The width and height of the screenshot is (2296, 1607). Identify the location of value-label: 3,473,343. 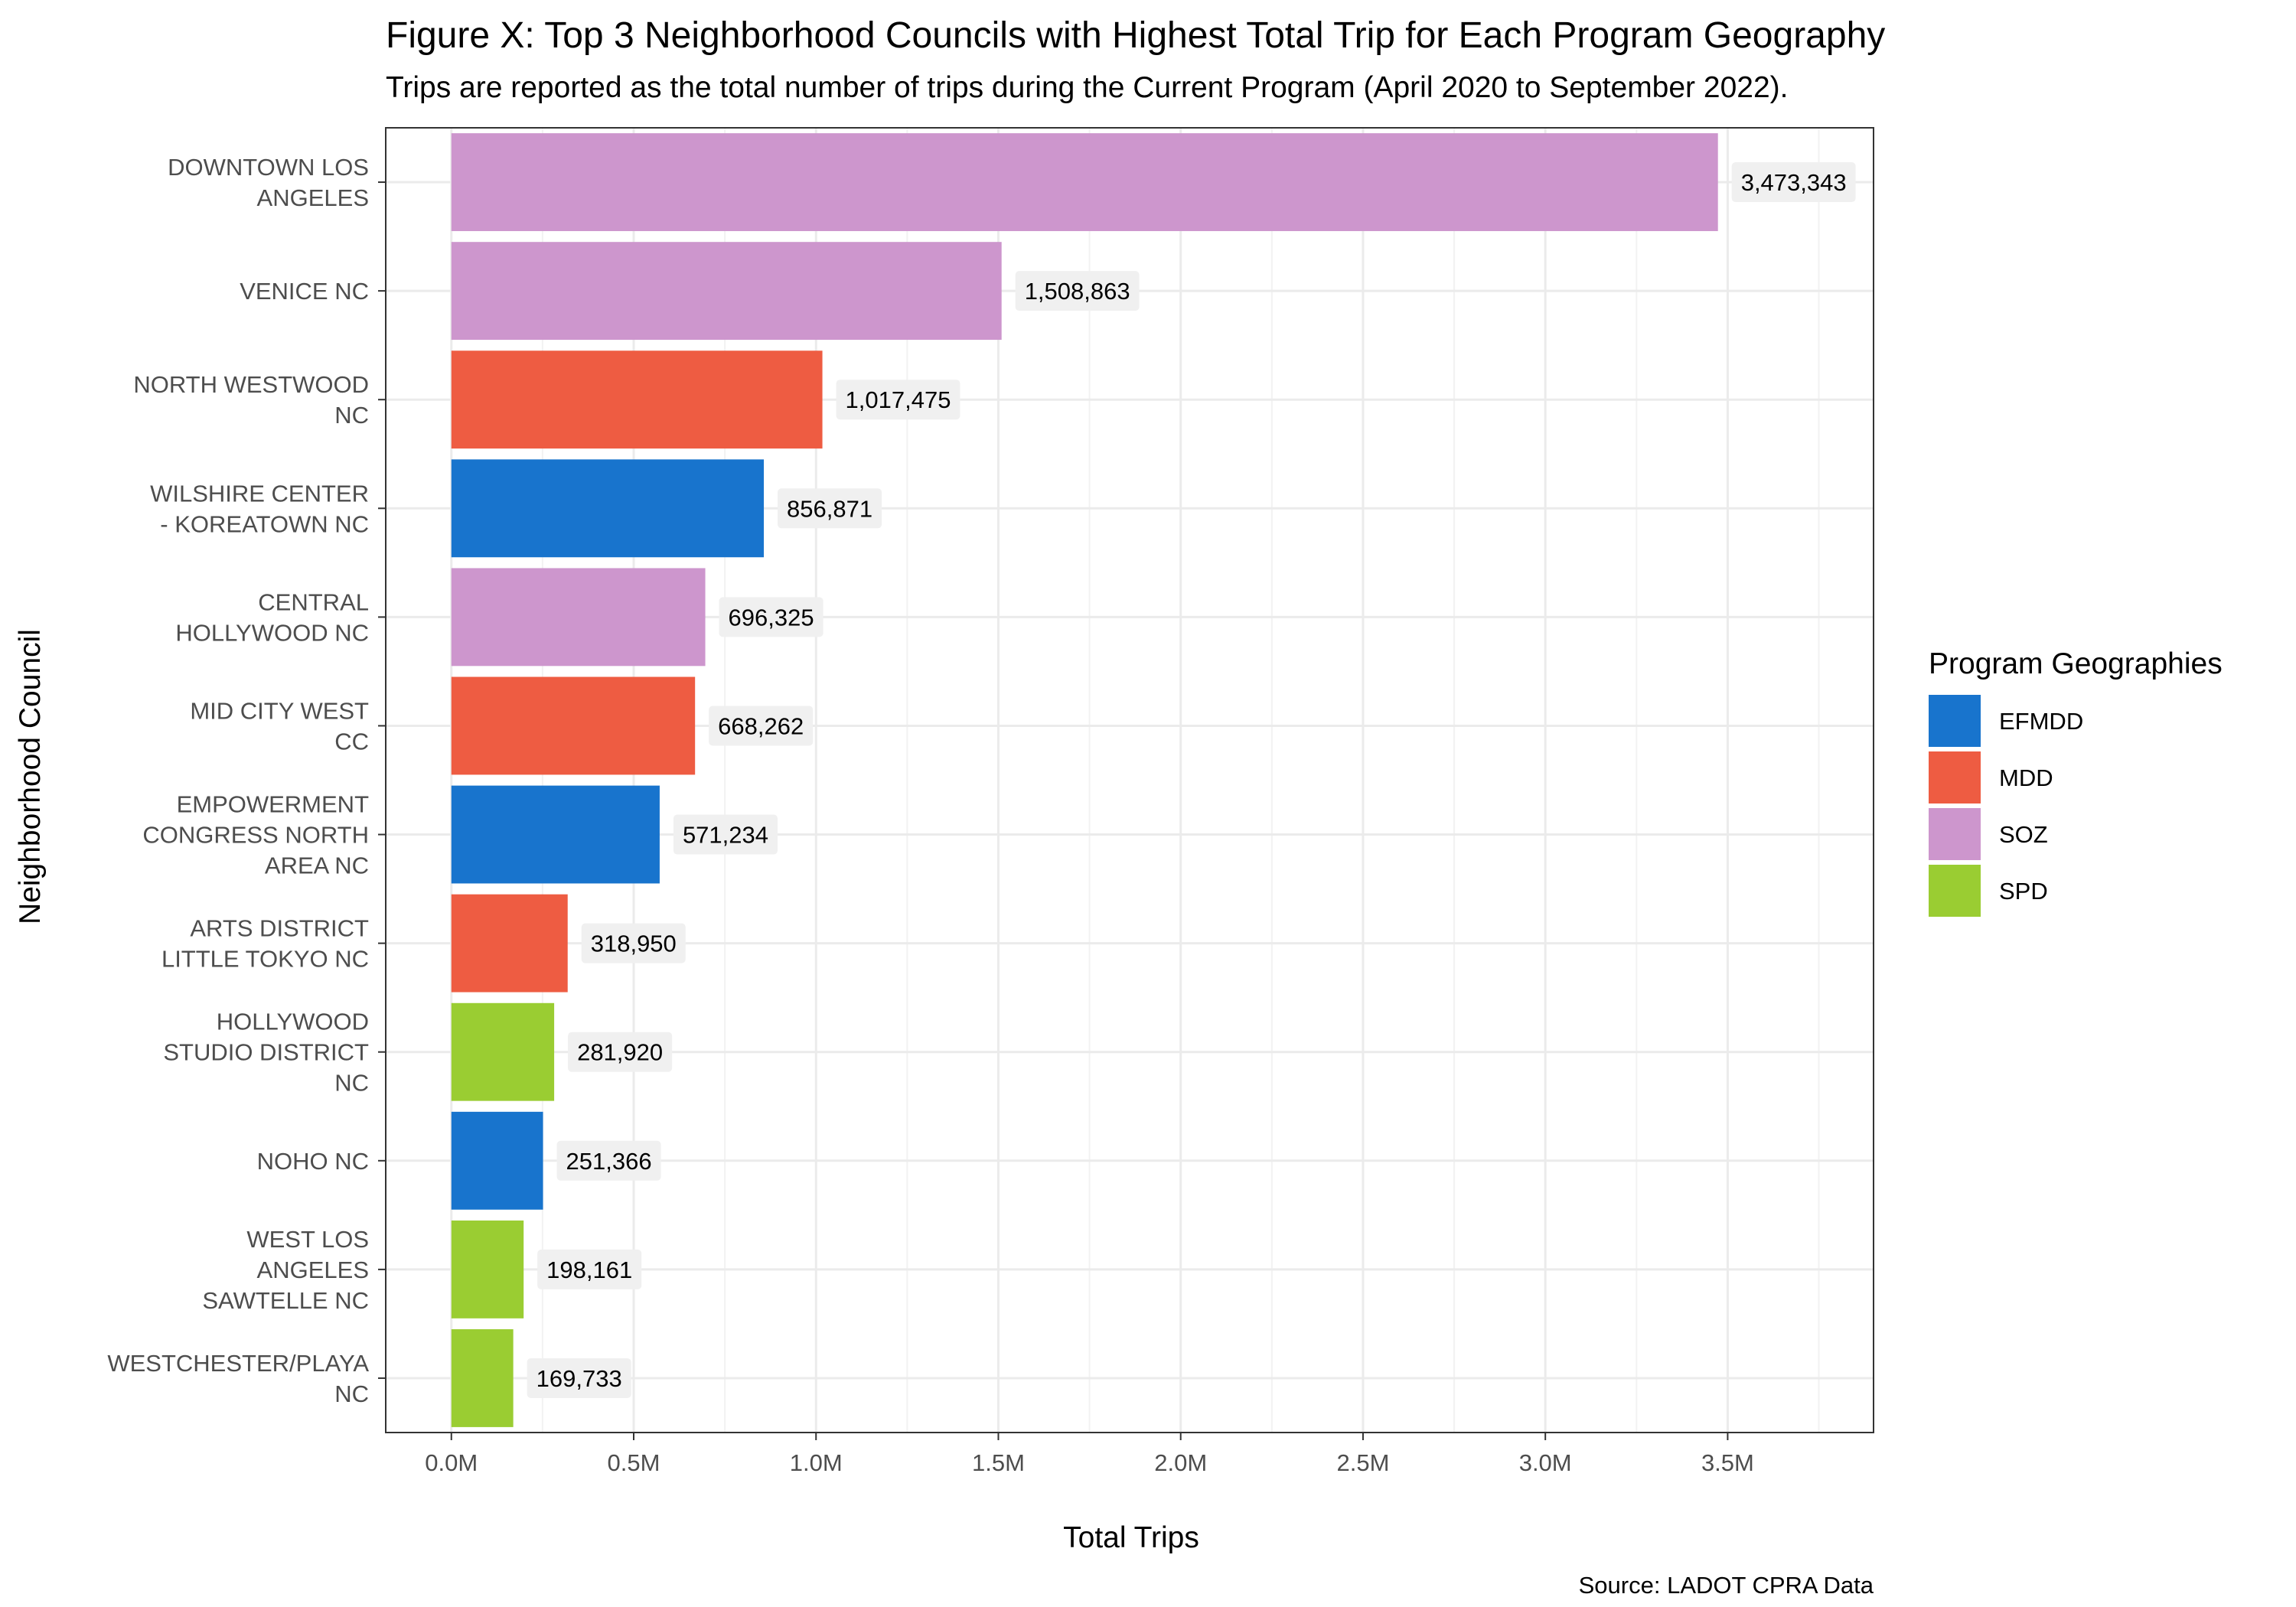
(1794, 182).